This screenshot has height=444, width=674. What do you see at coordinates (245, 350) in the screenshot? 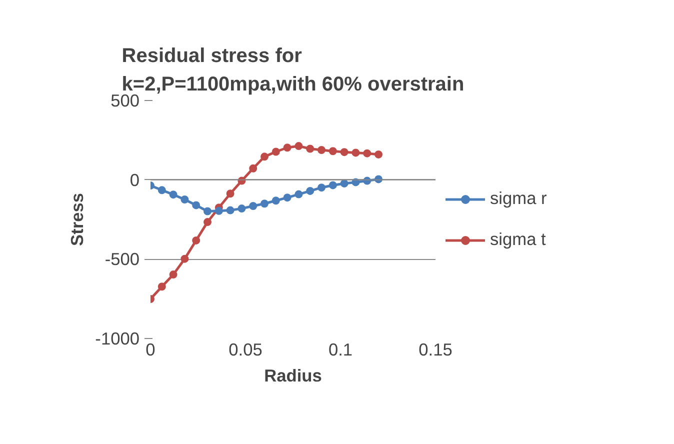
I see `x-tick-label: 0.05` at bounding box center [245, 350].